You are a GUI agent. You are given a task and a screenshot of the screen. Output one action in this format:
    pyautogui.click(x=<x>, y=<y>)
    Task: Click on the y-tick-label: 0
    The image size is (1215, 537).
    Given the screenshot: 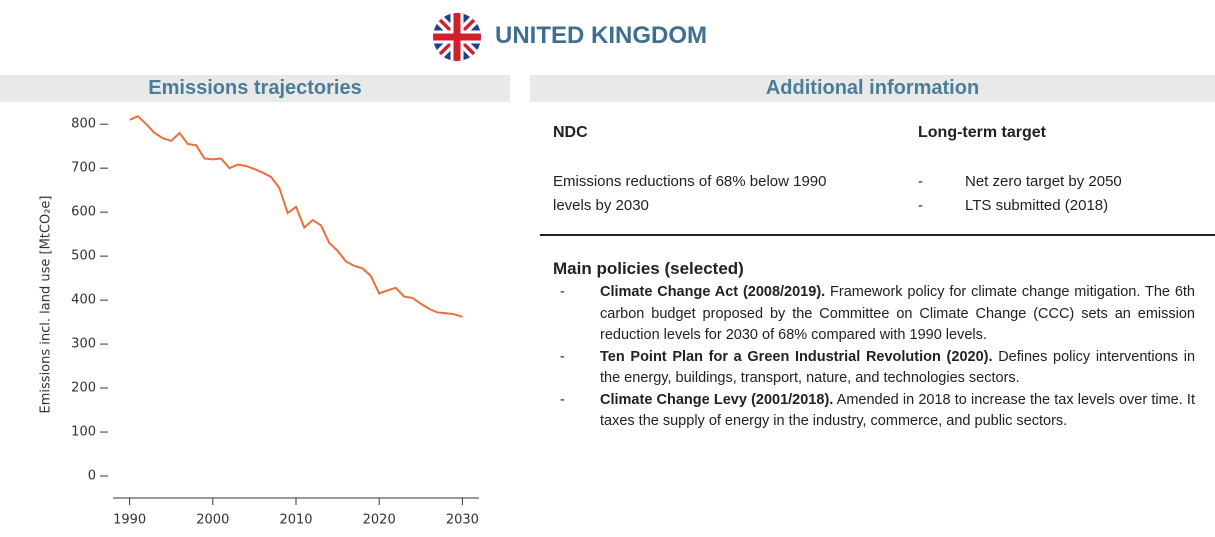 What is the action you would take?
    pyautogui.click(x=92, y=476)
    